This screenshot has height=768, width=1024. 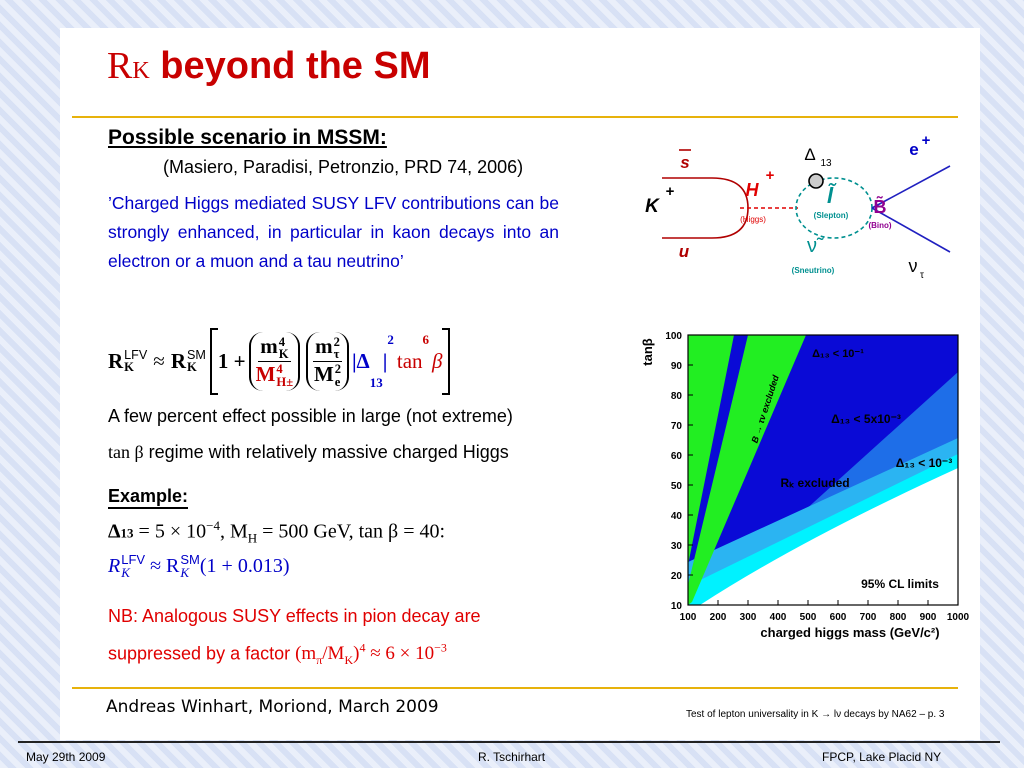 I want to click on x-tick-label: 800, so click(x=898, y=617).